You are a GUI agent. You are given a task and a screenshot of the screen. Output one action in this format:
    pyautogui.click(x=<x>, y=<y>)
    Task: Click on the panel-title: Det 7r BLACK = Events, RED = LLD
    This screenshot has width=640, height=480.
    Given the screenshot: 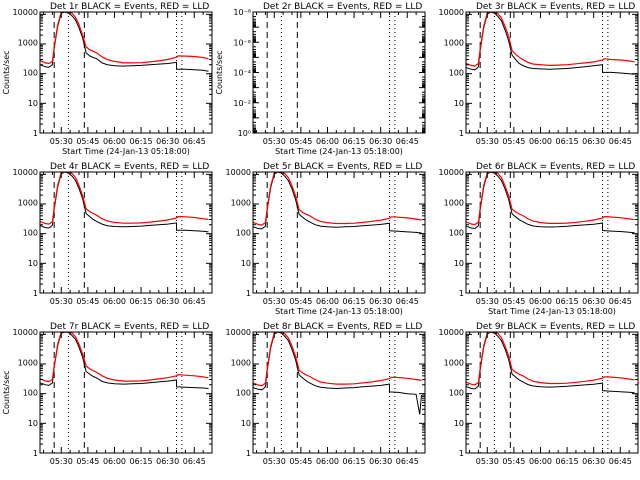 What is the action you would take?
    pyautogui.click(x=129, y=327)
    